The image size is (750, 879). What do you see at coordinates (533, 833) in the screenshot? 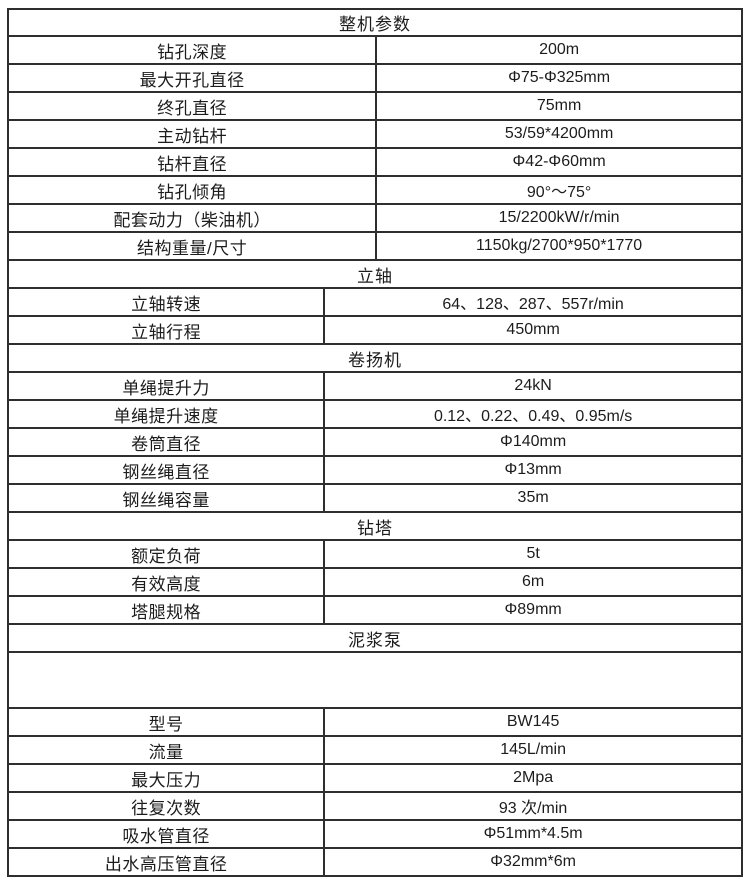
I see `spec-value: Φ51mm*4.5m` at bounding box center [533, 833].